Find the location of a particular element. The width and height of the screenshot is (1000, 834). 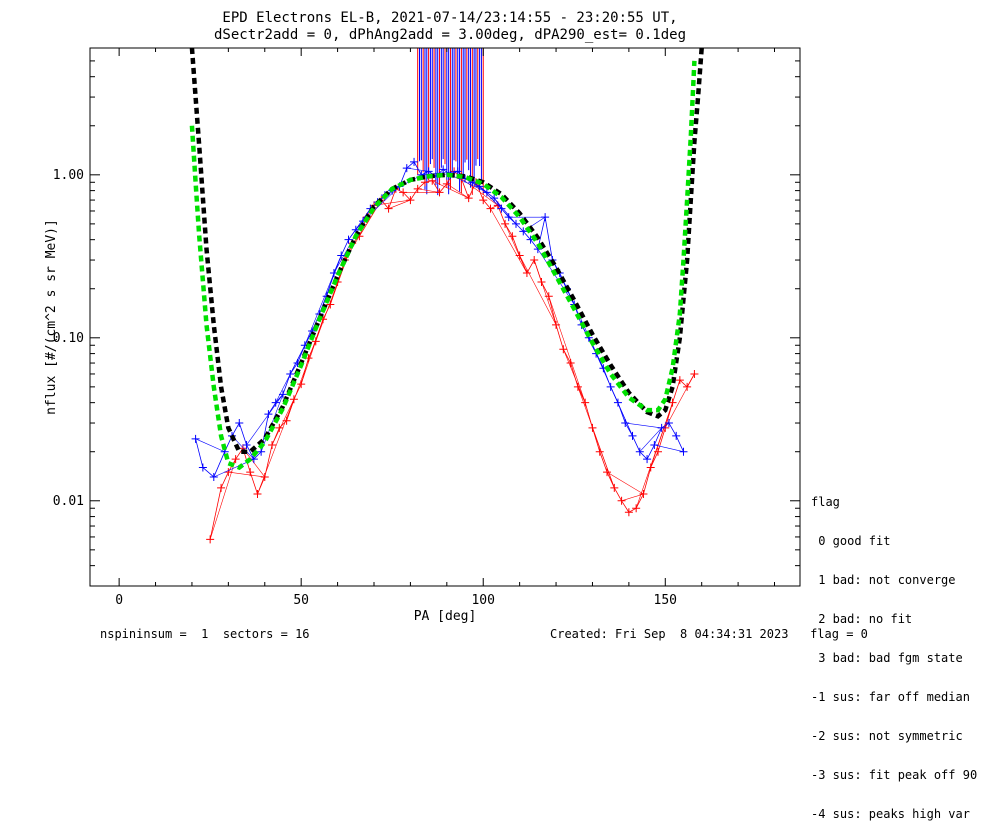

spike-region is located at coordinates (450, 122).